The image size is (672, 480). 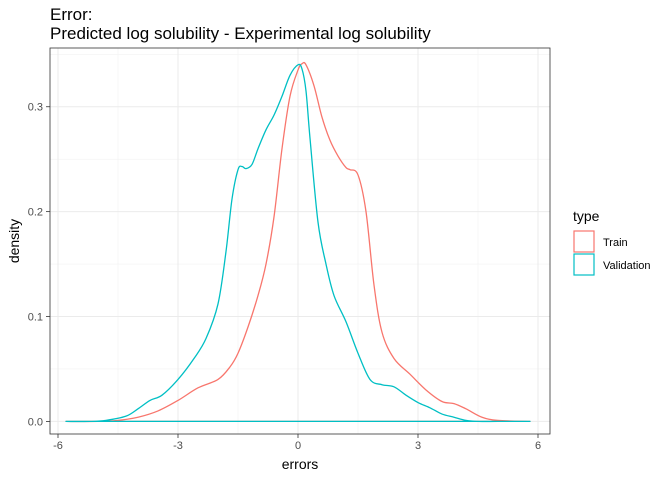 What do you see at coordinates (35, 422) in the screenshot?
I see `y-tick-label: 0.0` at bounding box center [35, 422].